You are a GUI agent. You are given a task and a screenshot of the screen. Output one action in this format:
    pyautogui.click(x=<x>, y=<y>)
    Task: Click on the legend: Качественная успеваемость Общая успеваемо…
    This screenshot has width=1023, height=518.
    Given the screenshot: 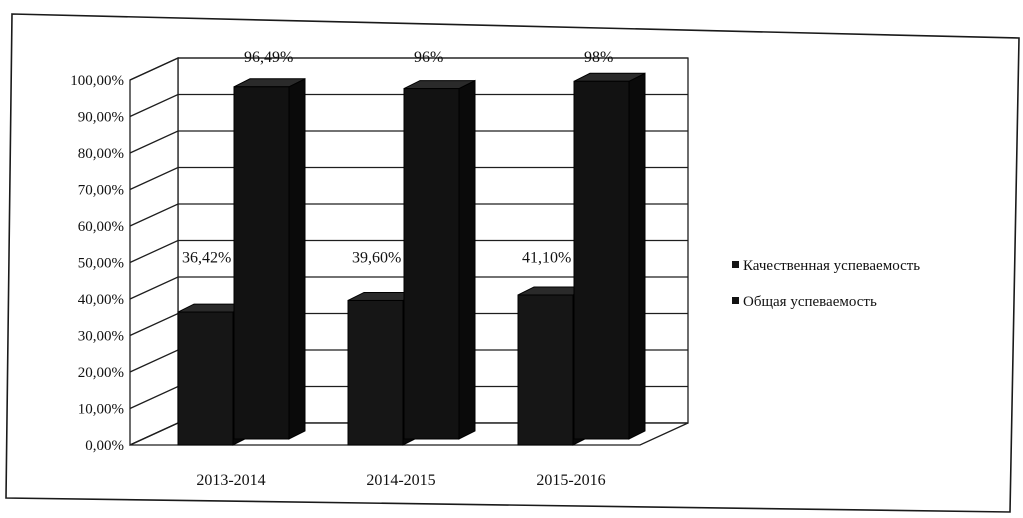 What is the action you would take?
    pyautogui.click(x=826, y=284)
    